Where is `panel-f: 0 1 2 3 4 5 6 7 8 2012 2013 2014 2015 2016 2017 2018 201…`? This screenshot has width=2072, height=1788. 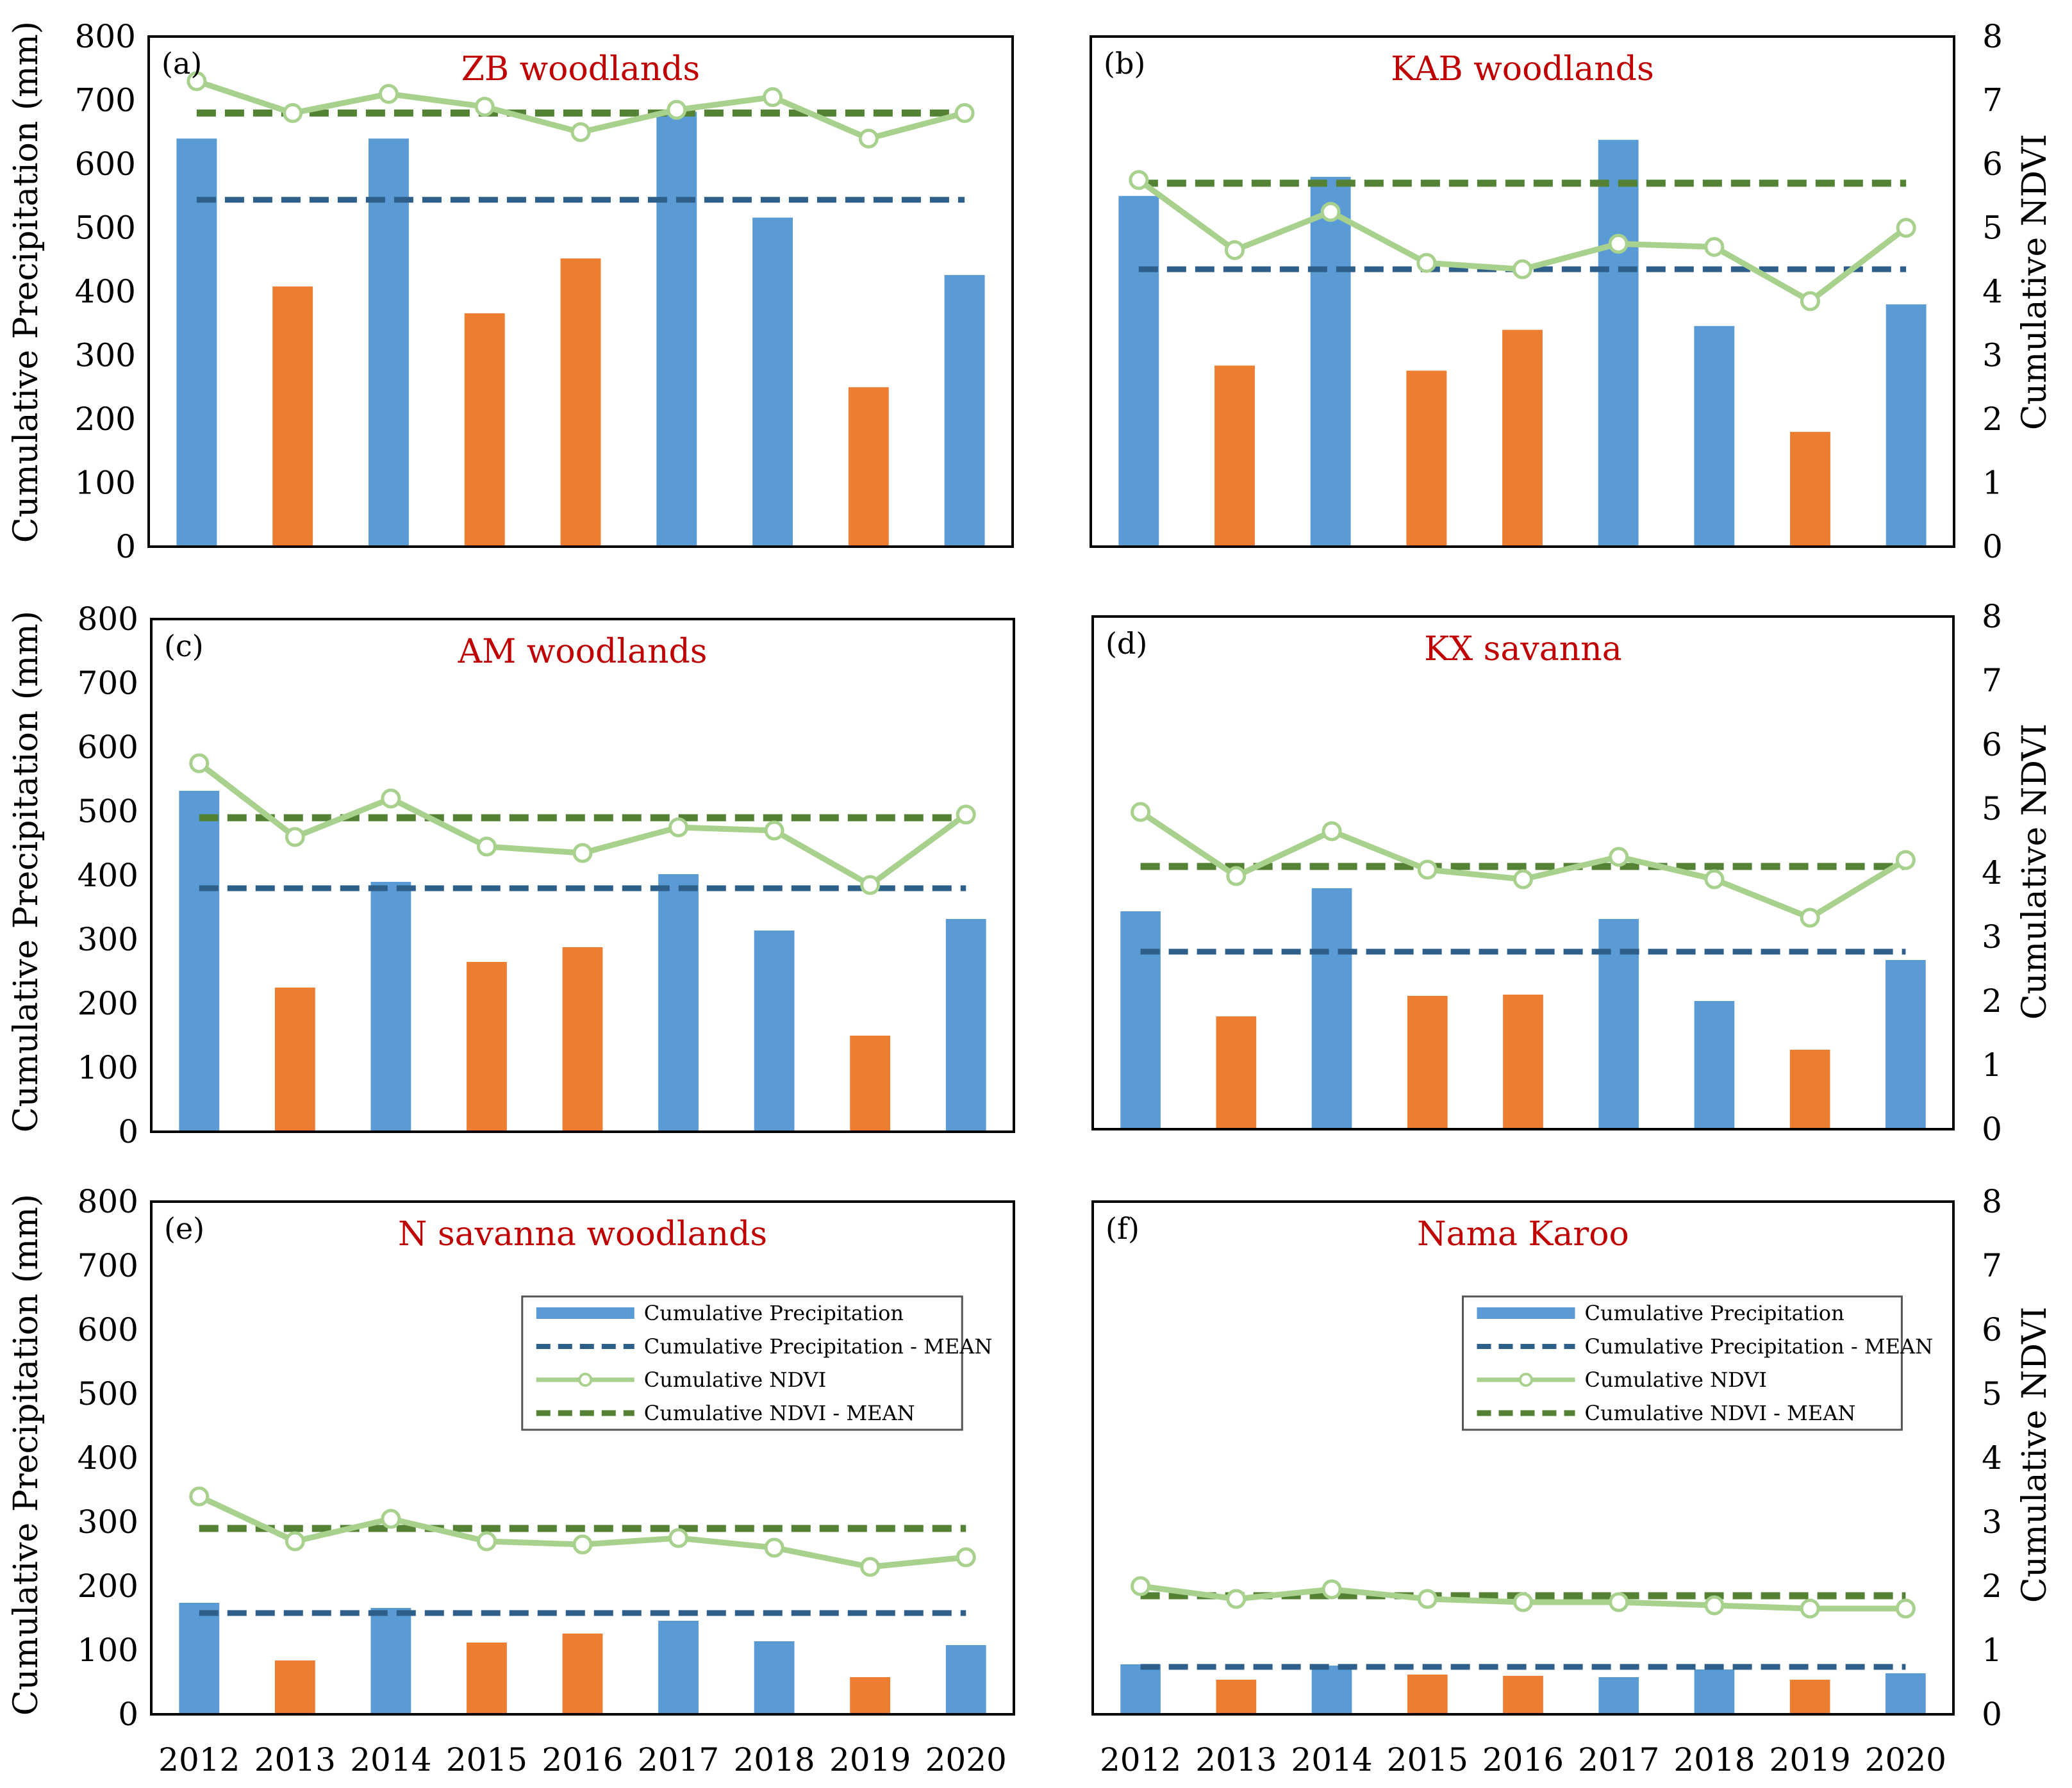 panel-f: 0 1 2 3 4 5 6 7 8 2012 2013 2014 2015 2016 2017 2018 201… is located at coordinates (1546, 1480).